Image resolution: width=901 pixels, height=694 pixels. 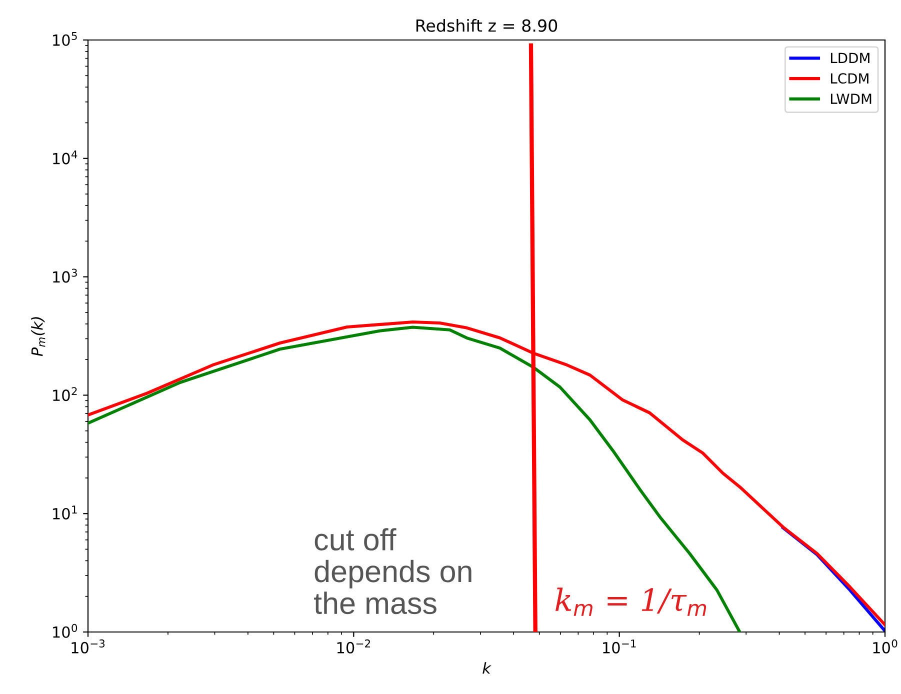 I want to click on y-axis-title: P$_{m}$(k), so click(x=38, y=336).